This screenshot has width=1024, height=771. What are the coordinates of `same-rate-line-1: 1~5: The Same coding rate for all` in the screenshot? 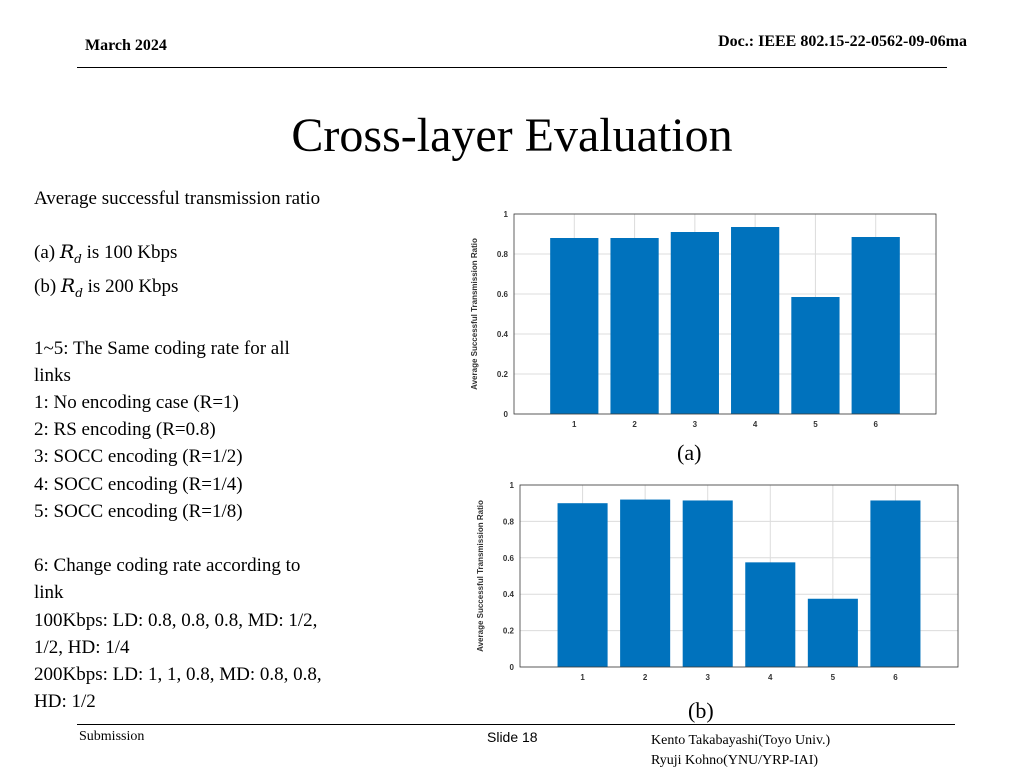 It's located at (162, 348).